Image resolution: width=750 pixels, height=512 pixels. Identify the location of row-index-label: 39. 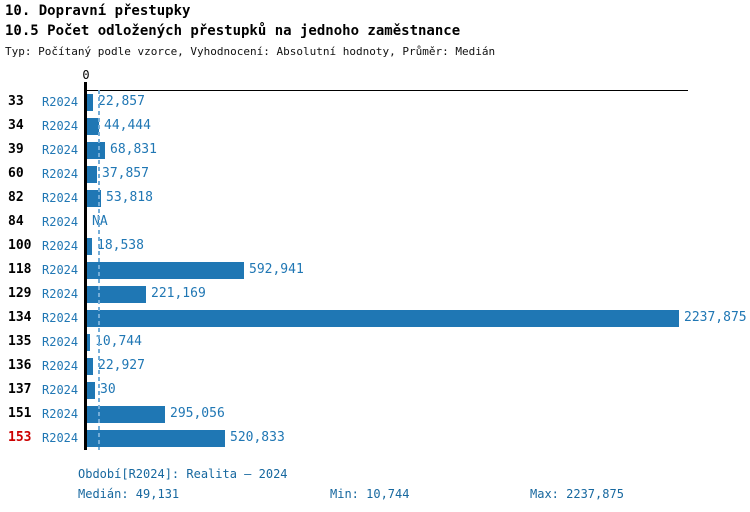
(16, 149).